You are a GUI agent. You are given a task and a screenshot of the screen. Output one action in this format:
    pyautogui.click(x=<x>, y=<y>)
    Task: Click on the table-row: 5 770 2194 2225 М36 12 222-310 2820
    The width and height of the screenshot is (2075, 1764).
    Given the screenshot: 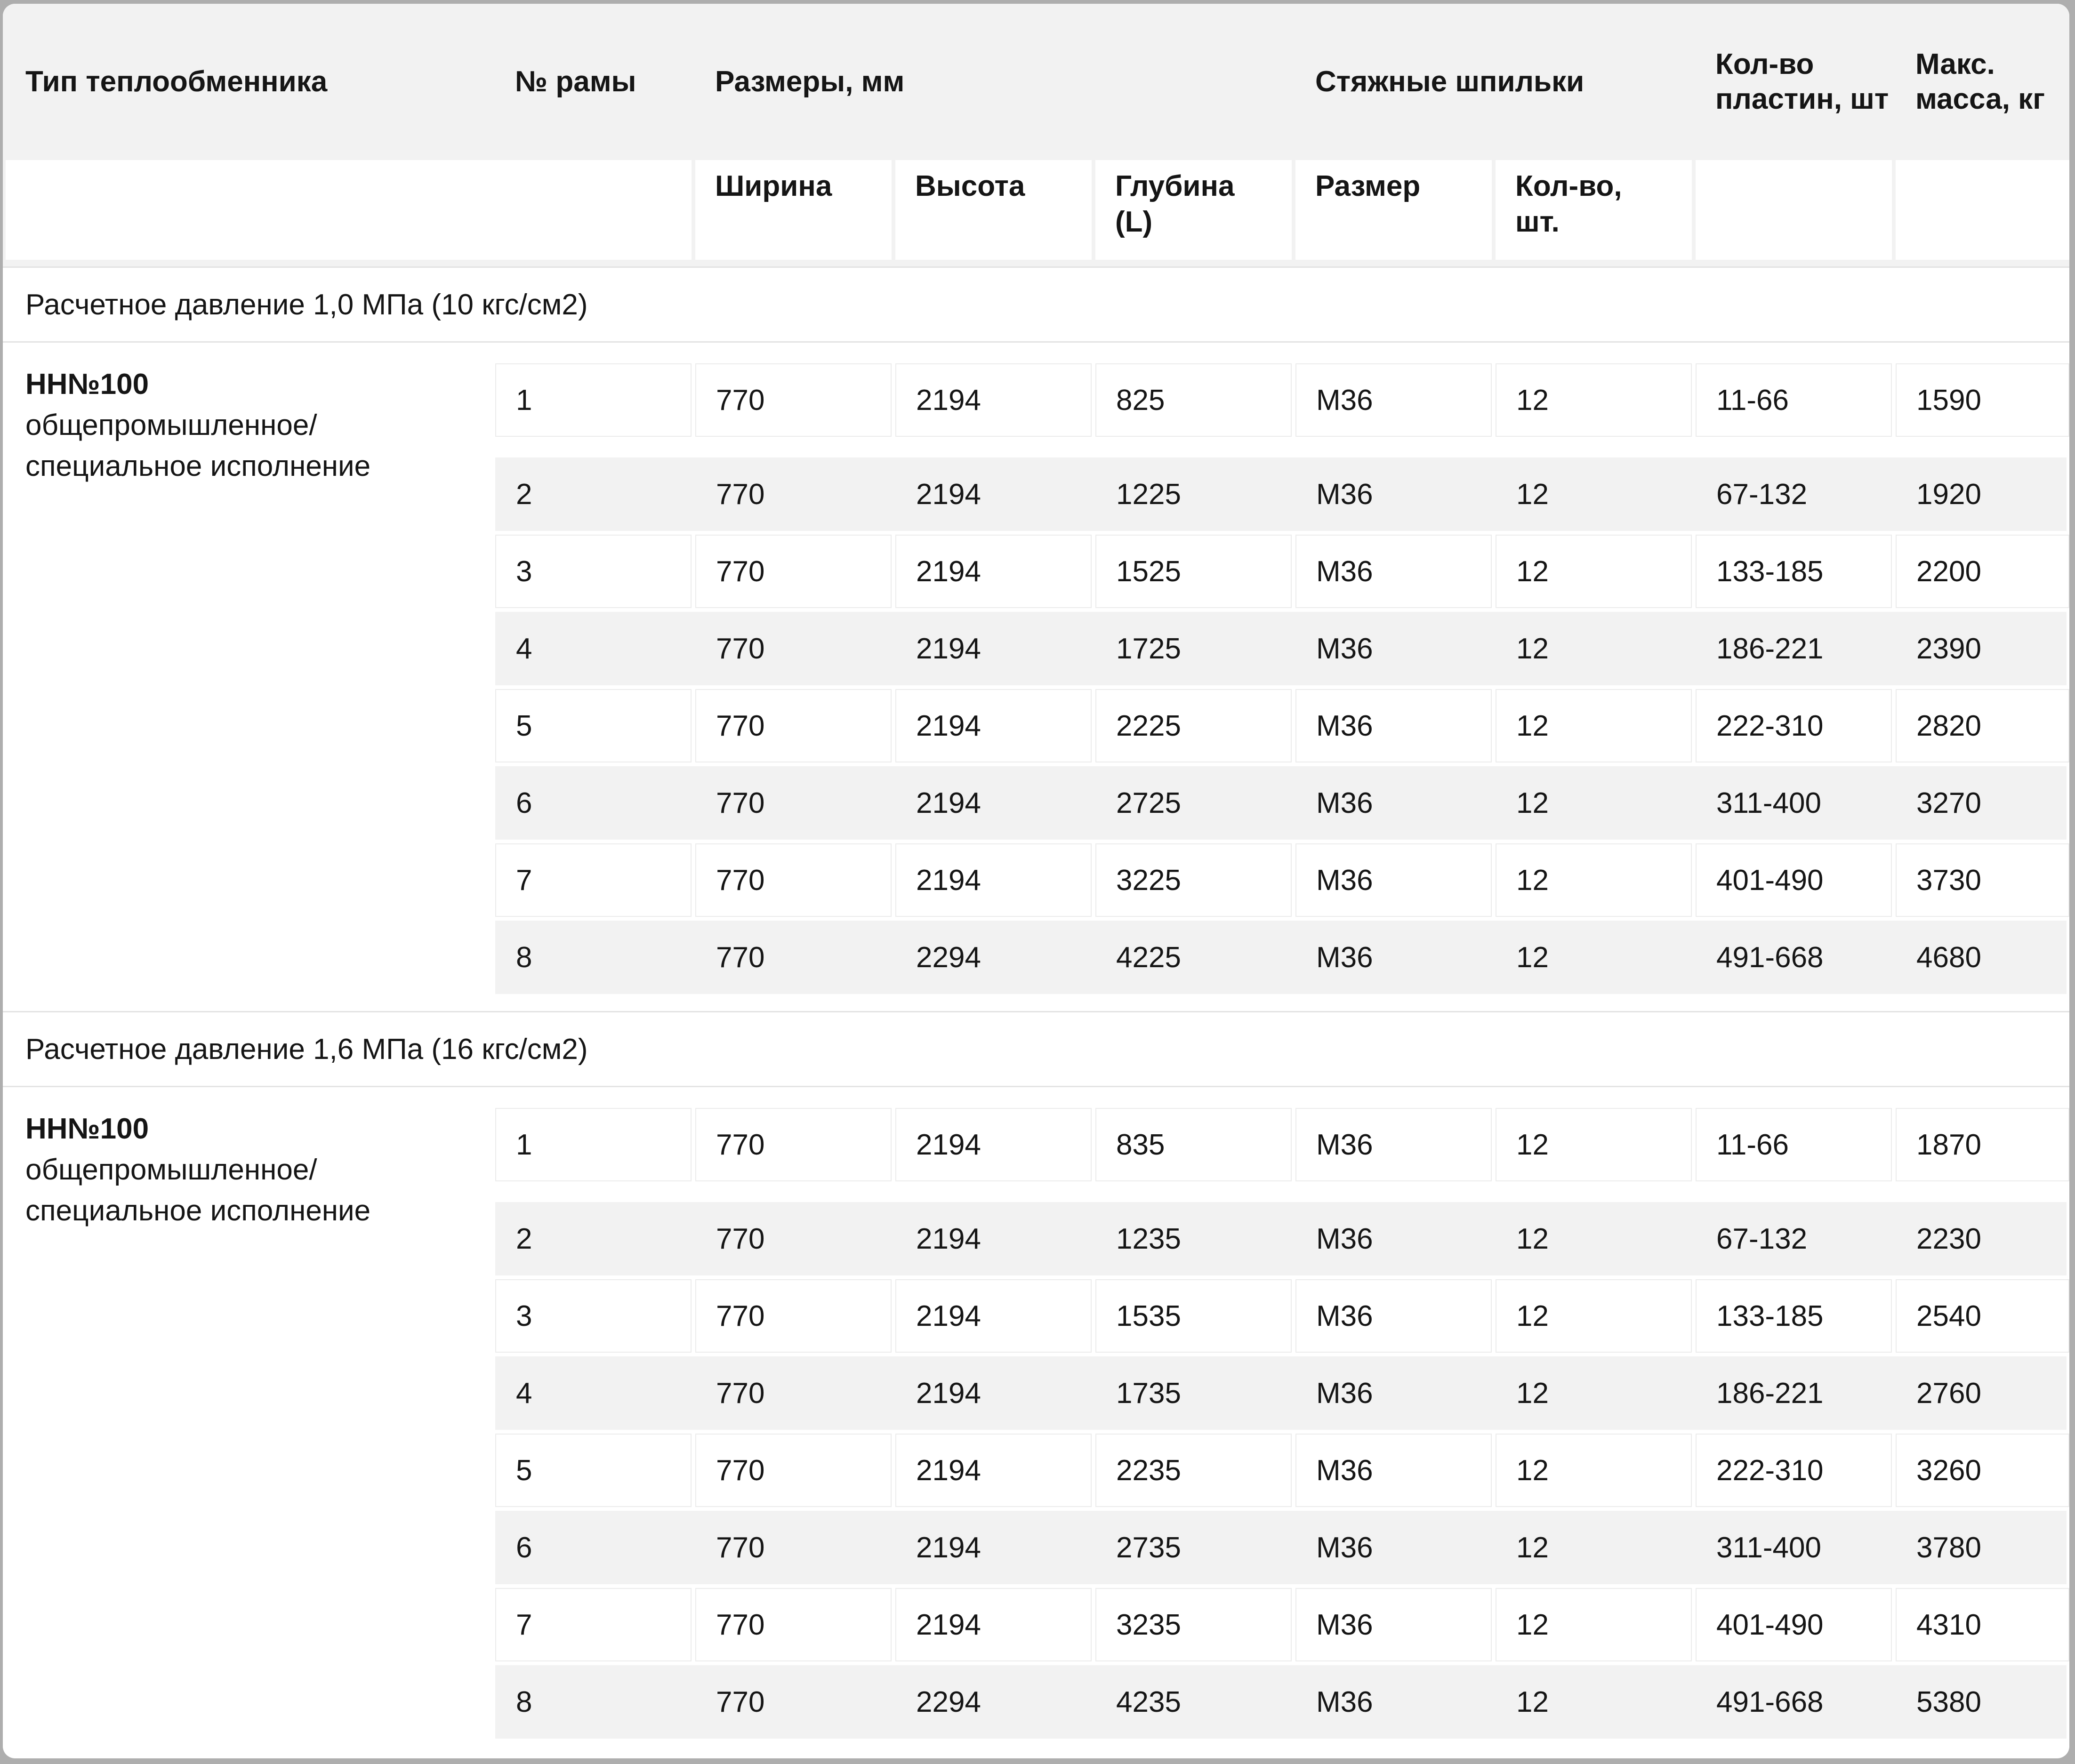 What is the action you would take?
    pyautogui.click(x=1037, y=725)
    